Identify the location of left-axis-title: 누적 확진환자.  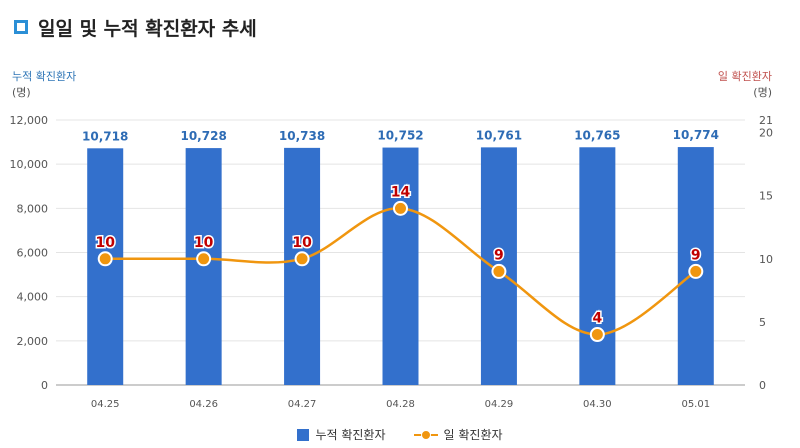
(44, 76).